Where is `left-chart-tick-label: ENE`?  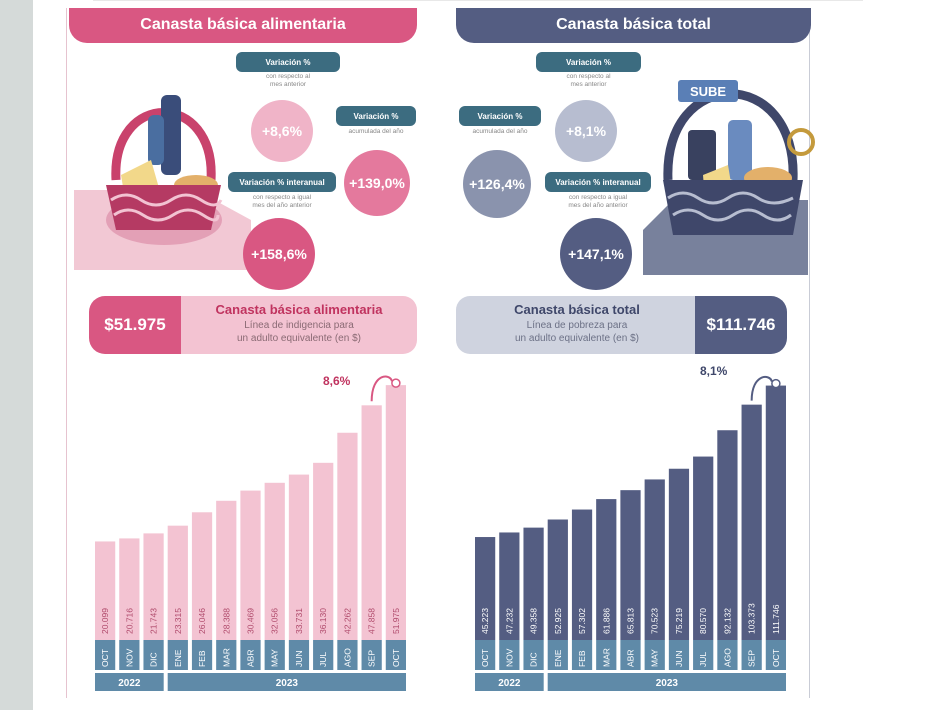
left-chart-tick-label: ENE is located at coordinates (178, 658).